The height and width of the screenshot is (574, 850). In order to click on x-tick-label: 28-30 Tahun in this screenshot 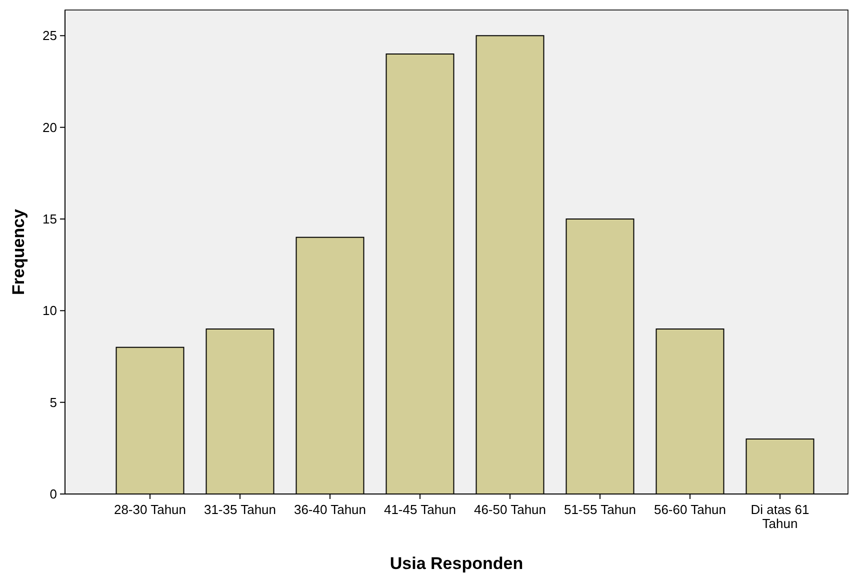, I will do `click(150, 509)`.